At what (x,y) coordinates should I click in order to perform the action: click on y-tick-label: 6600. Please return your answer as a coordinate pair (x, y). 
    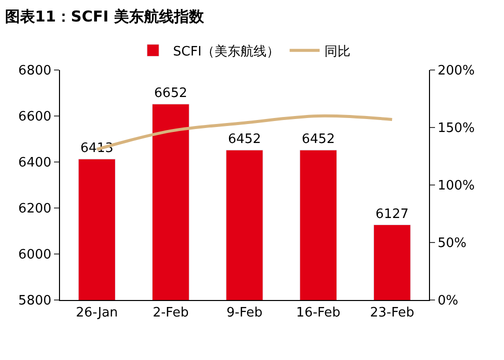
    Looking at the image, I should click on (35, 117).